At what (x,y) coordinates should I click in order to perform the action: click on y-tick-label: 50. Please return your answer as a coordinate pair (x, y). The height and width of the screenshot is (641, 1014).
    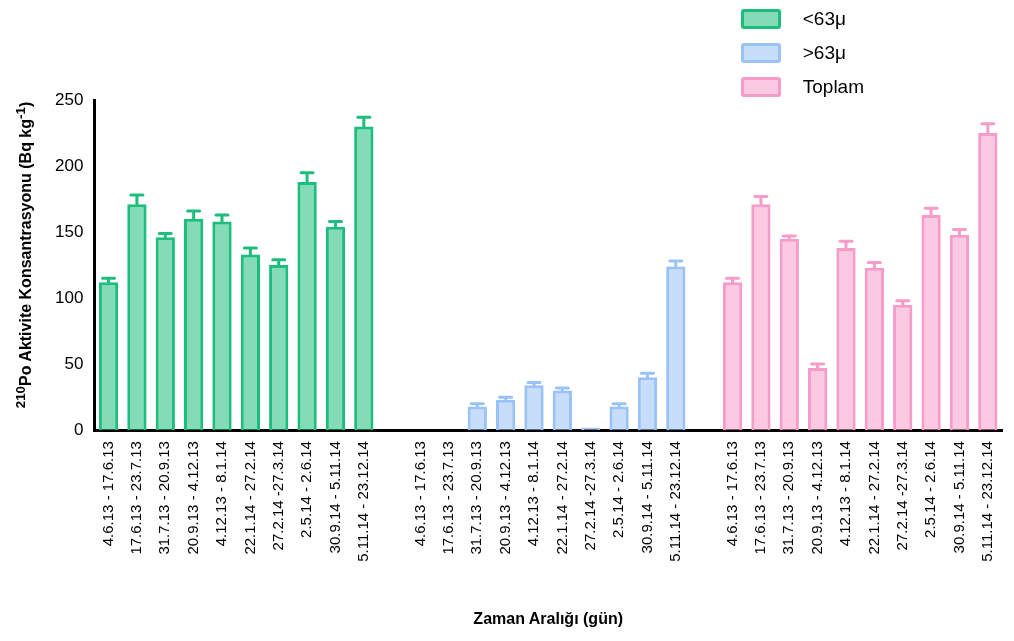
    Looking at the image, I should click on (74, 363).